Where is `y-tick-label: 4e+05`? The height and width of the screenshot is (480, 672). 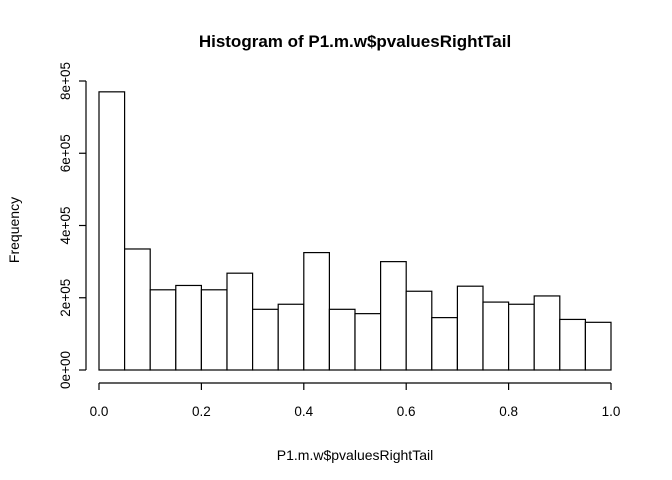
y-tick-label: 4e+05 is located at coordinates (65, 226).